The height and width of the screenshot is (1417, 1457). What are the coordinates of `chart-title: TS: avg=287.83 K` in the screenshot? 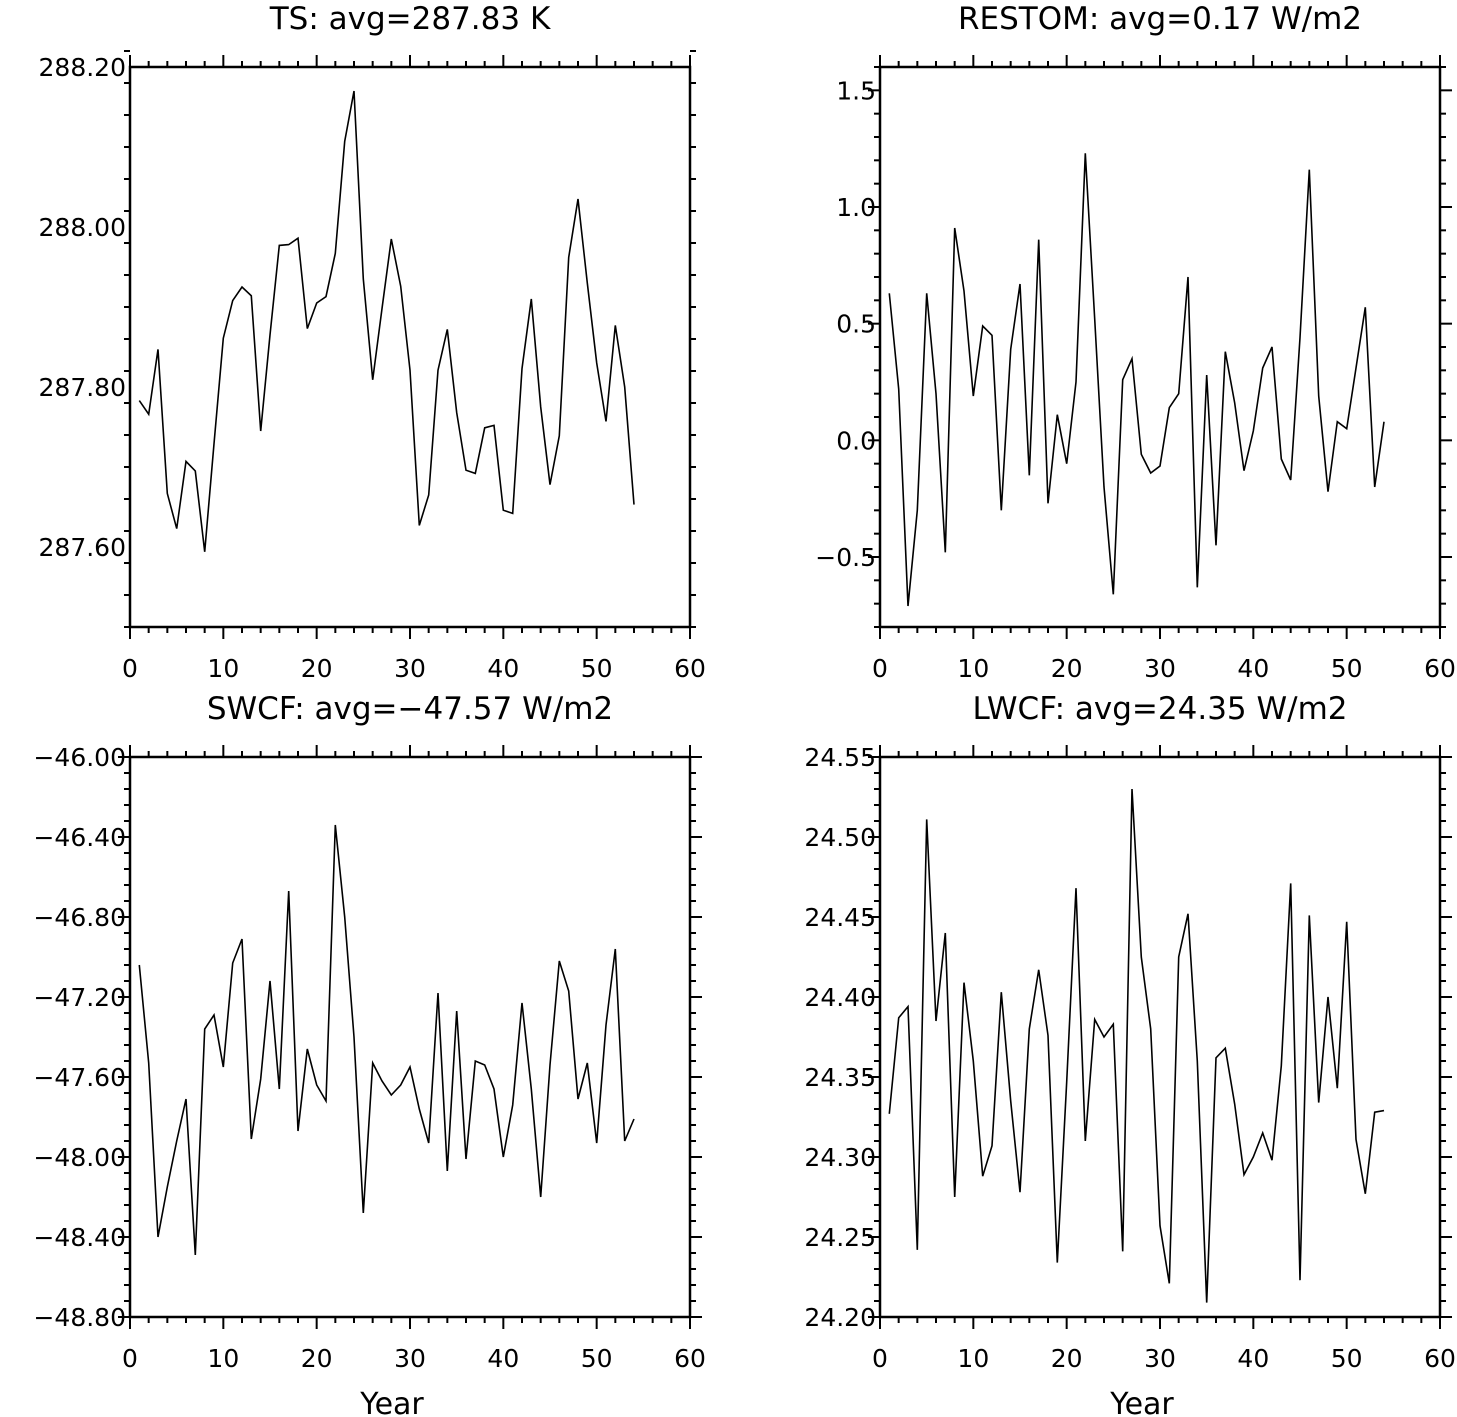 It's located at (410, 19).